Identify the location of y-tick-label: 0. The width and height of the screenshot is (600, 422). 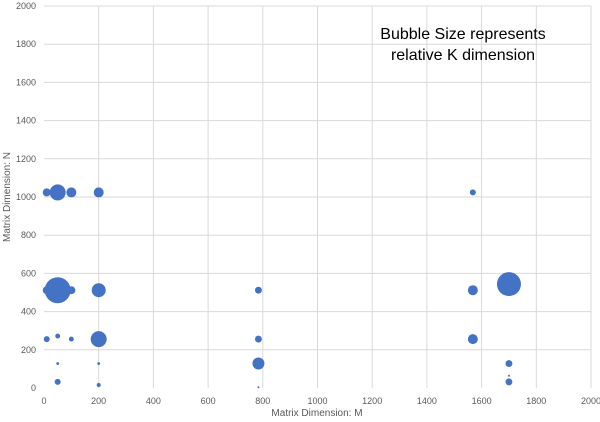
(33, 388).